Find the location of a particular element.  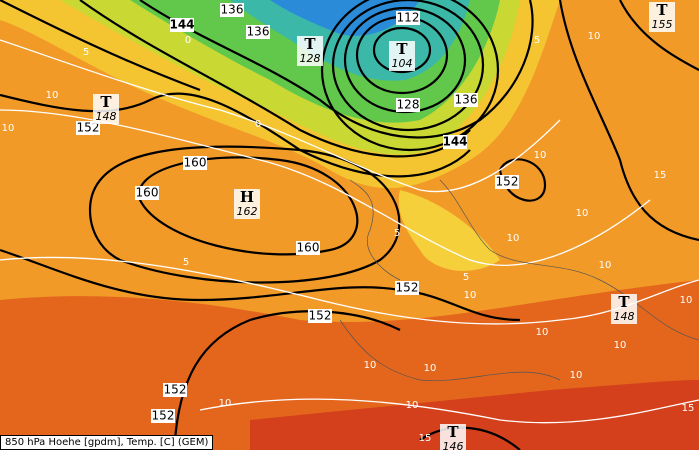

caption: 850 hPa Hoehe [gpdm], Temp. [C] (GEM) is located at coordinates (107, 442).